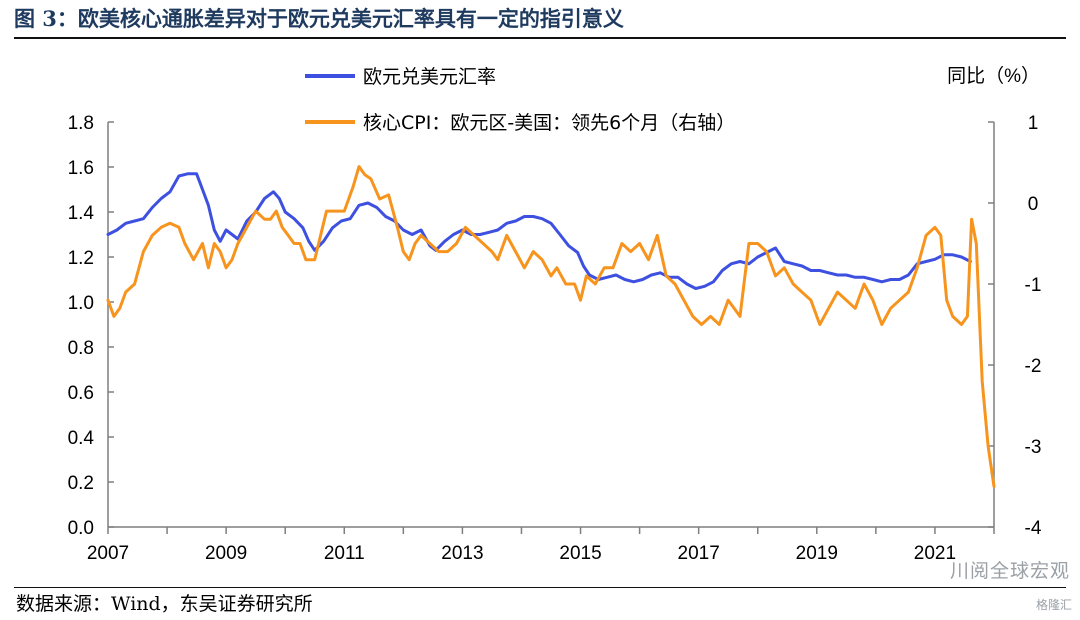 The image size is (1080, 620). Describe the element at coordinates (699, 553) in the screenshot. I see `x-tick-label: 2017` at that location.